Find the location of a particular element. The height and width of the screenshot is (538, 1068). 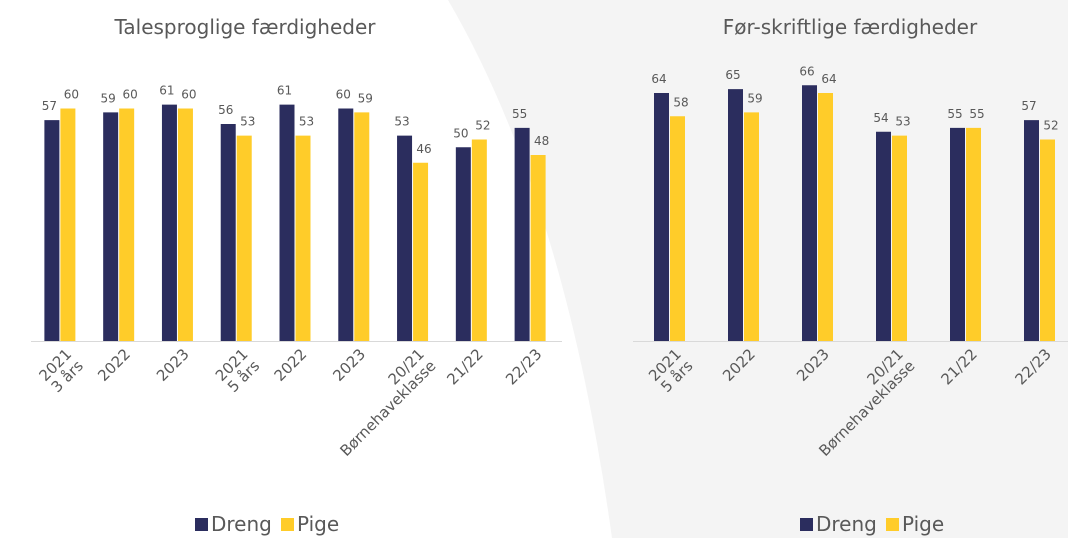

data-label: 46 is located at coordinates (423, 149).